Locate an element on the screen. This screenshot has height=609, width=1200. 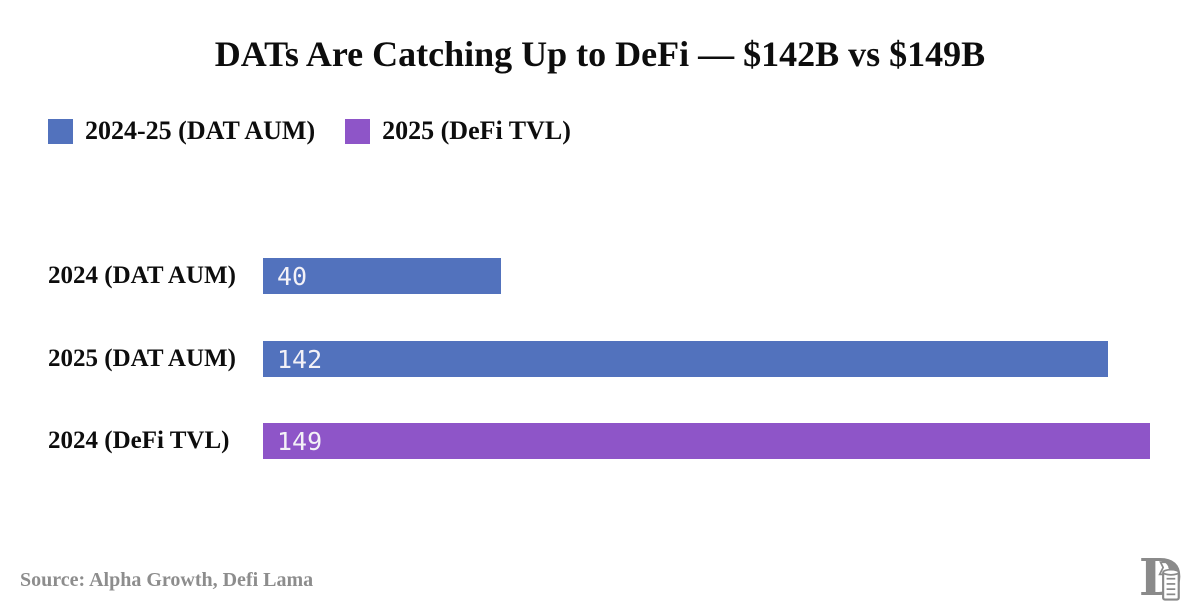
legend-item-defi-tvl: 2025 (DeFi TVL) is located at coordinates (458, 131).